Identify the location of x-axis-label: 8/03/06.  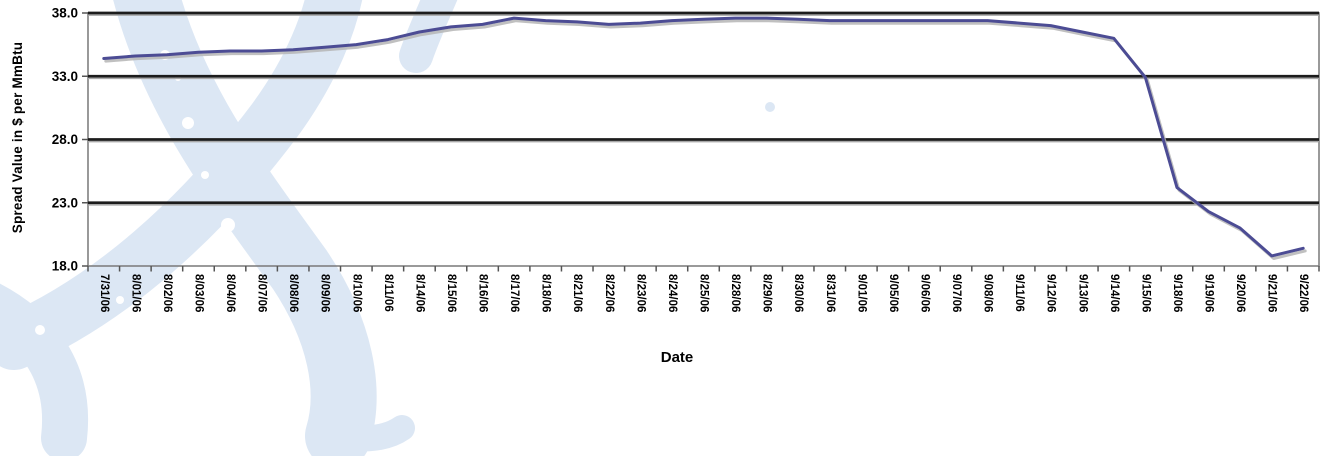
(198, 293).